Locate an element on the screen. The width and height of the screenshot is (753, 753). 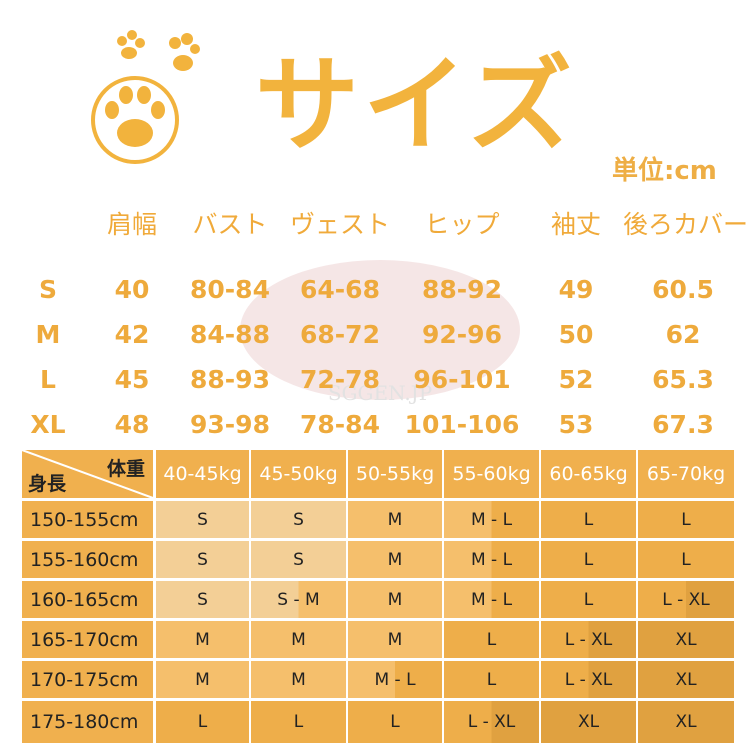
watermark-logo: SGGEN.JP is located at coordinates (380, 332).